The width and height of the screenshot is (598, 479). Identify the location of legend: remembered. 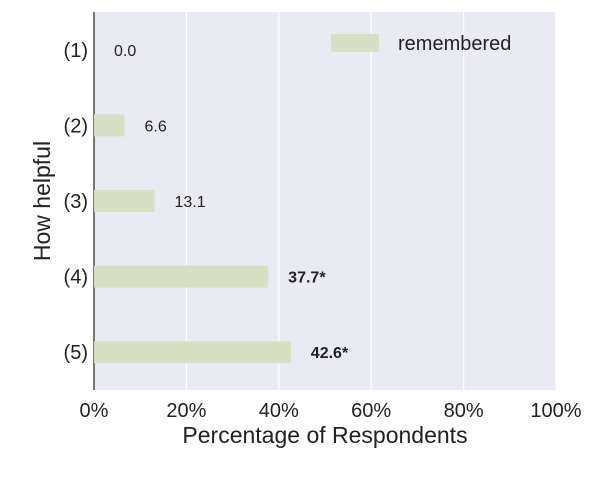
(421, 44).